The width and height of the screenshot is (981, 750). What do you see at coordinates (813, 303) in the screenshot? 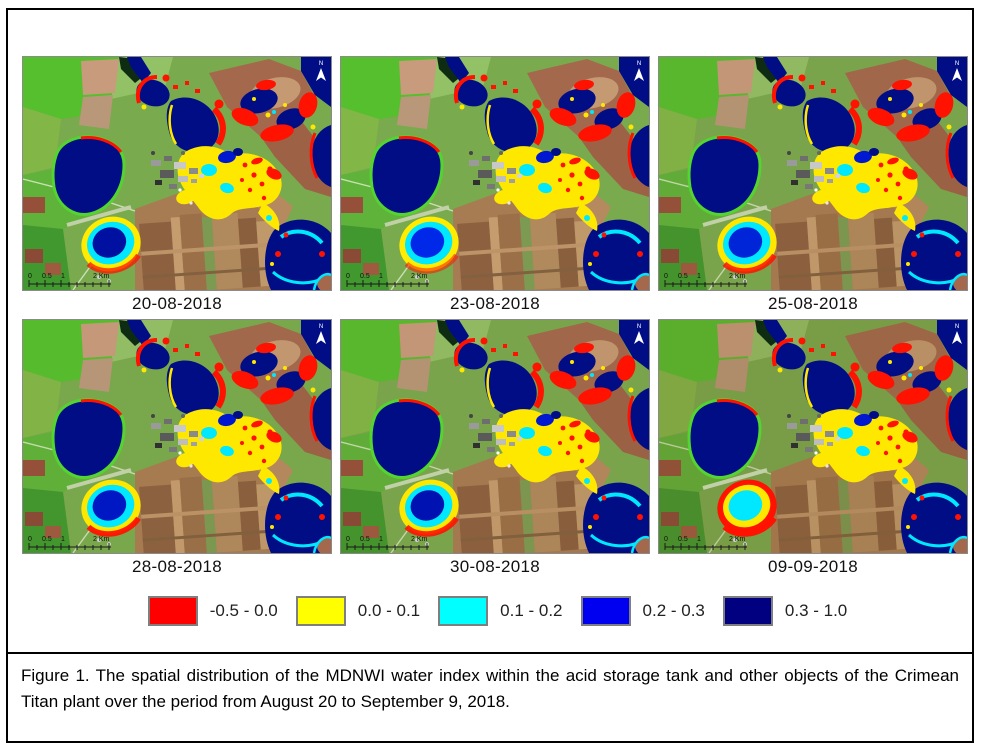
I see `map-date-label-3: 25-08-2018` at bounding box center [813, 303].